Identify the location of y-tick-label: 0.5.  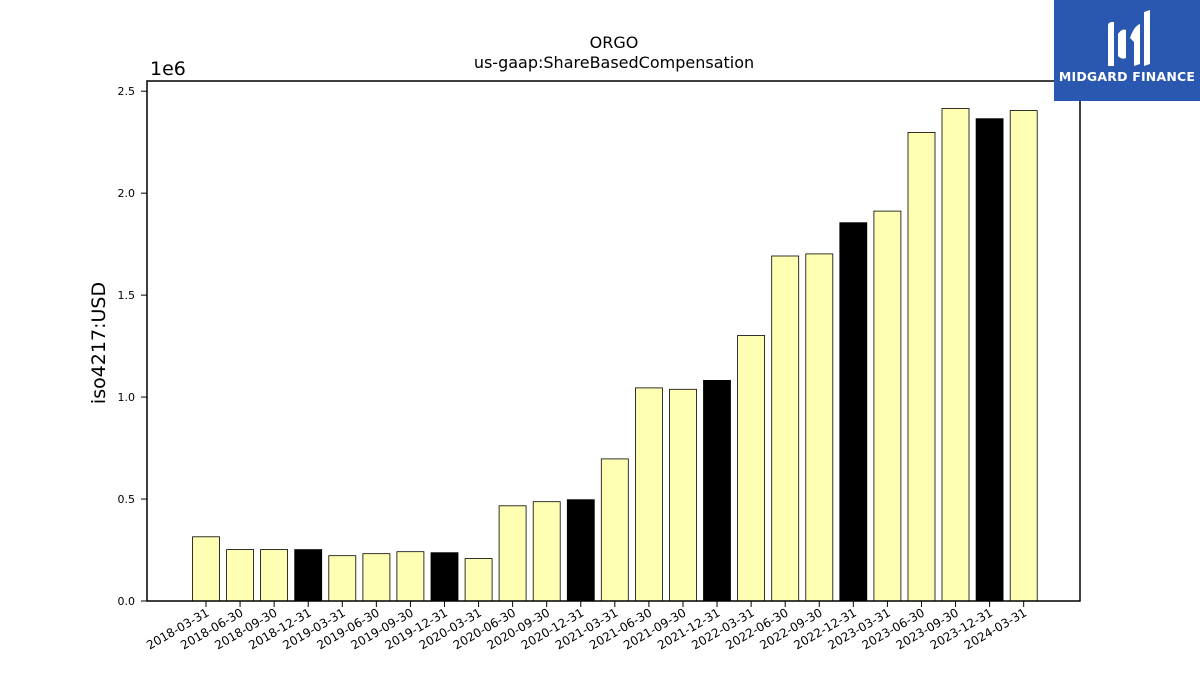
(127, 499).